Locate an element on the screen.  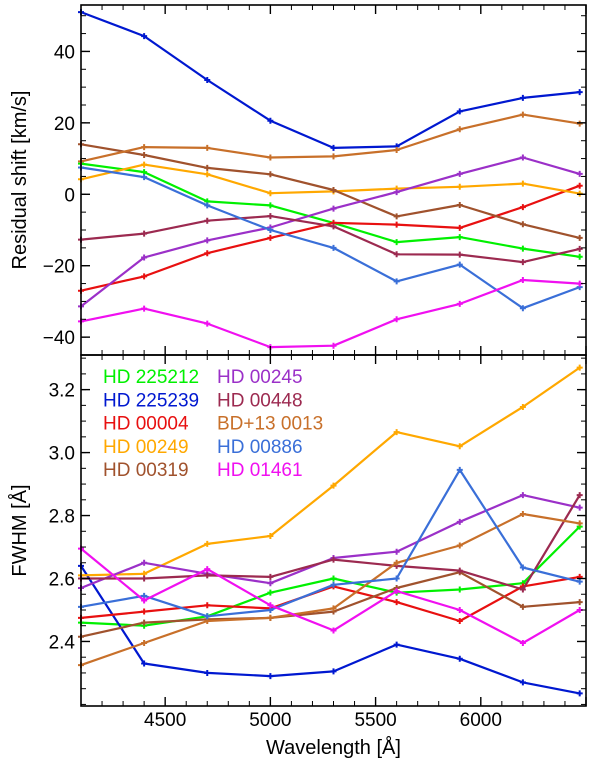
bot-ytick-label: 3.2 is located at coordinates (62, 391).